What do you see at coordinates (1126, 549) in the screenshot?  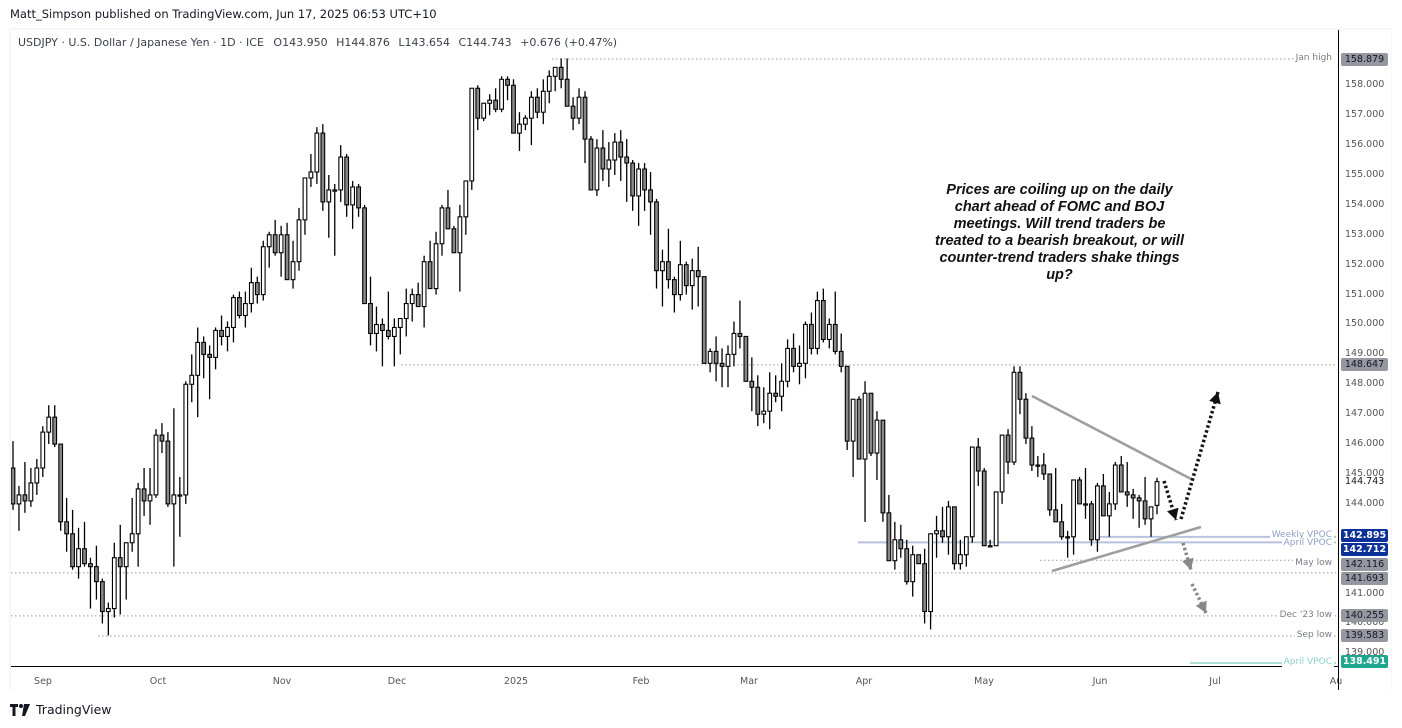 I see `ascending-trendline` at bounding box center [1126, 549].